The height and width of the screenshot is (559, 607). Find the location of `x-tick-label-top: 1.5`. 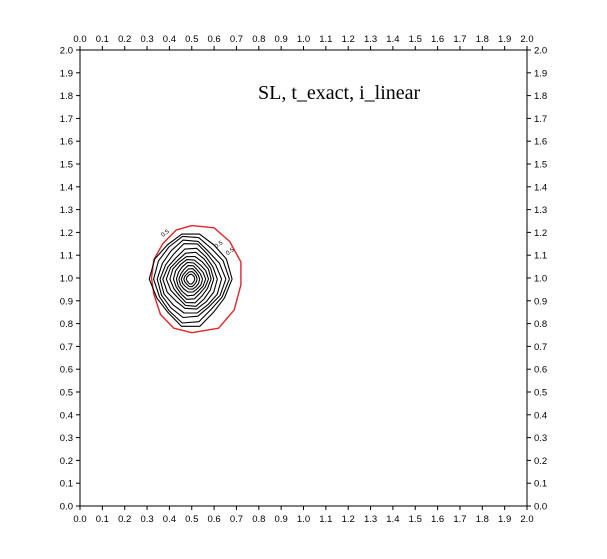

x-tick-label-top: 1.5 is located at coordinates (415, 39).